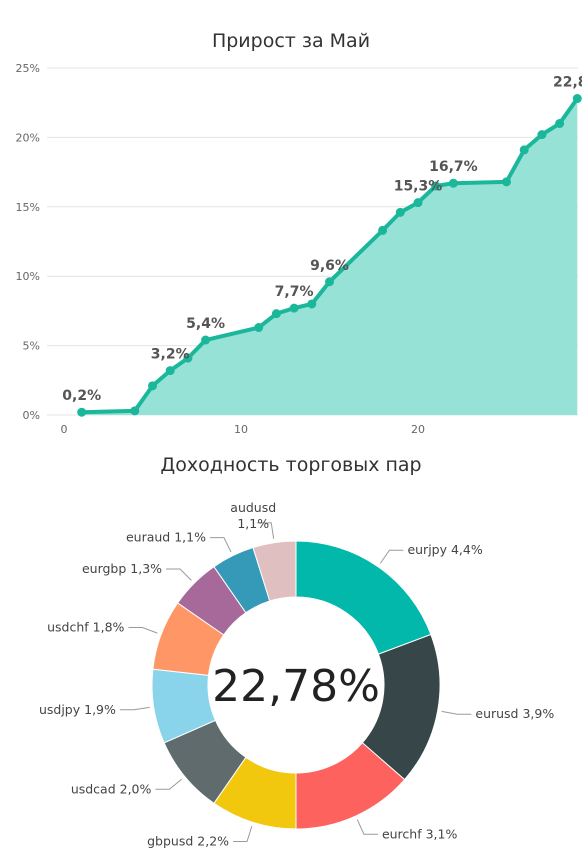 The image size is (582, 853). Describe the element at coordinates (28, 137) in the screenshot. I see `y-tick-label: 20%` at that location.